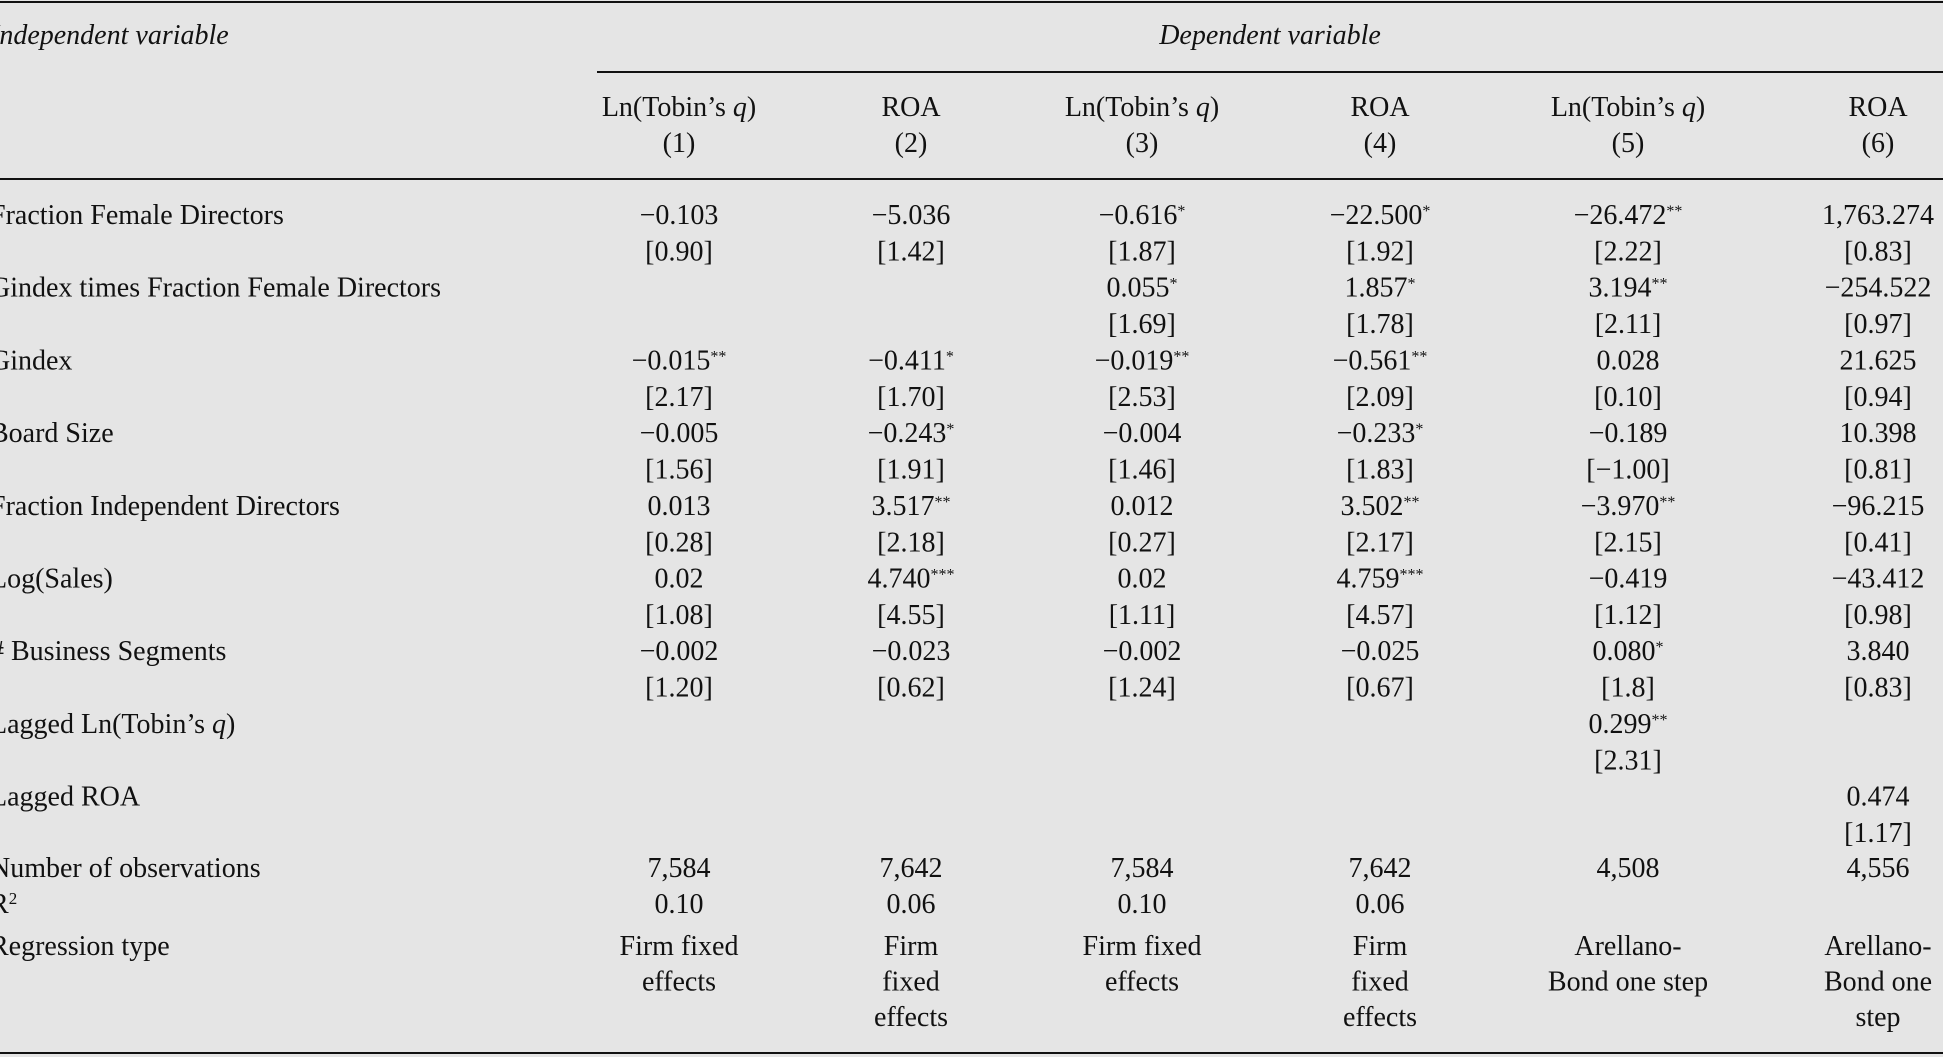  I want to click on coefficient: −0.419, so click(1628, 579).